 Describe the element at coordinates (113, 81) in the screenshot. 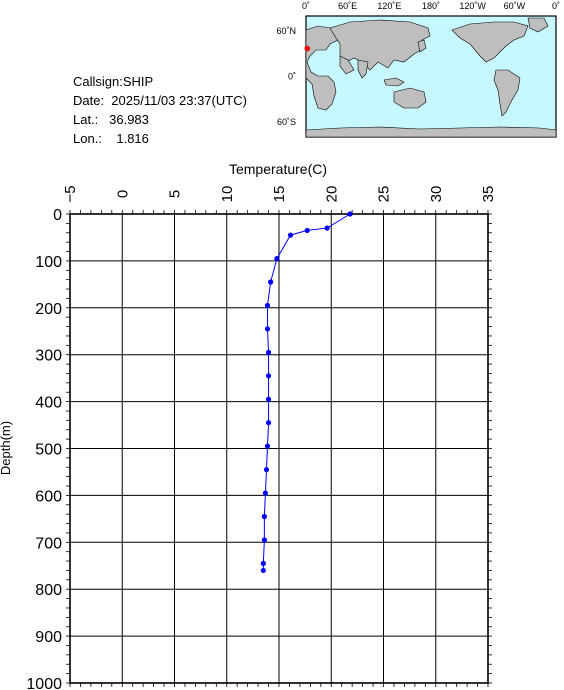

I see `callsign-label: Callsign:SHIP` at that location.